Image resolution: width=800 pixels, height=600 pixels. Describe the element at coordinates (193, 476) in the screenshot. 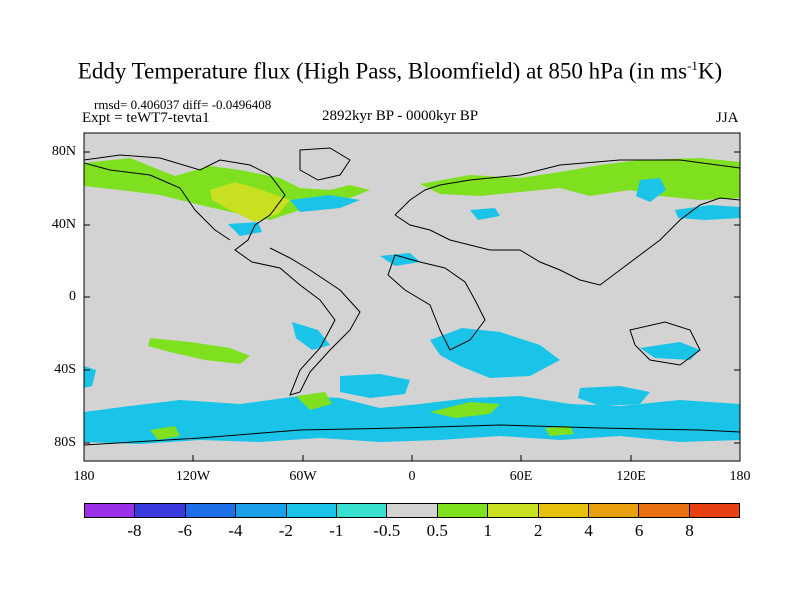

I see `lon-label: 120W` at that location.